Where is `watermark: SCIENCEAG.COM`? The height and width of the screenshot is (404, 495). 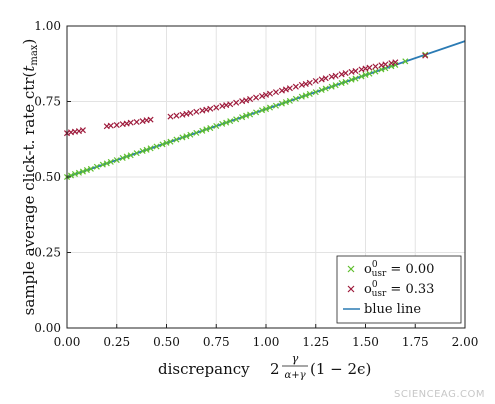
watermark: SCIENCEAG.COM is located at coordinates (439, 394).